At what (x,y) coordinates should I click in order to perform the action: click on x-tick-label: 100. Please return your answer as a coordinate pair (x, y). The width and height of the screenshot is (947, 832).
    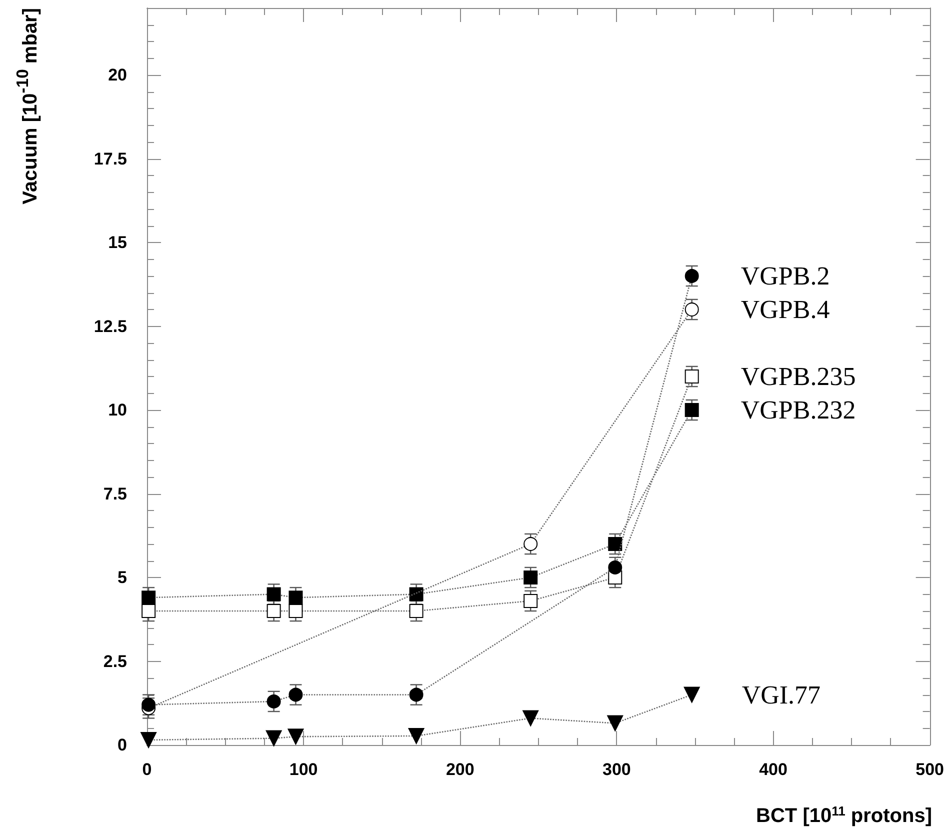
    Looking at the image, I should click on (303, 769).